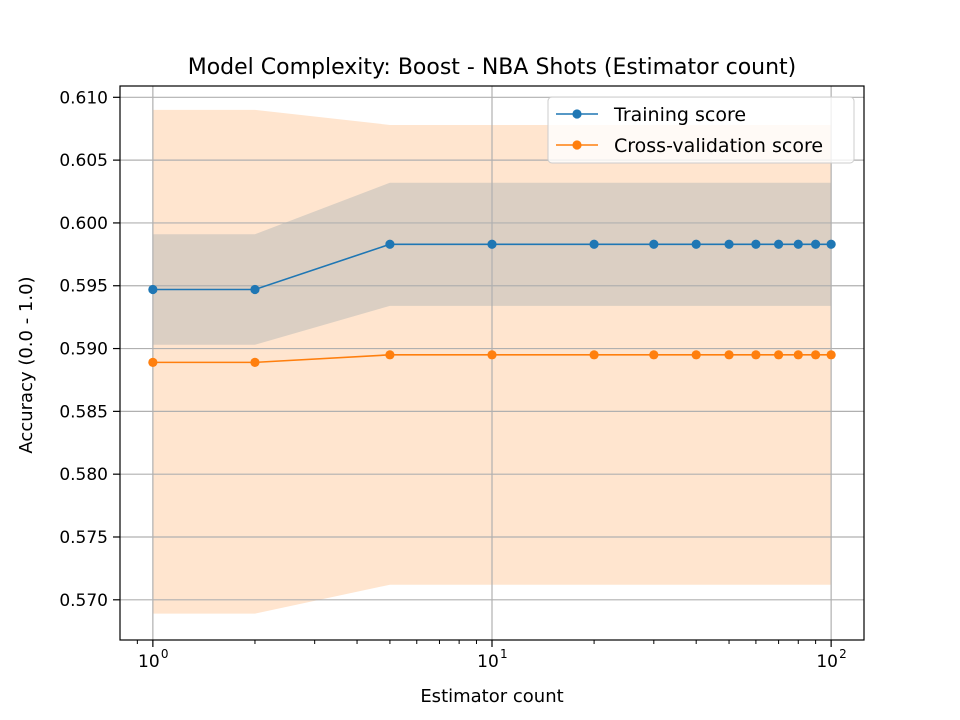 The image size is (960, 720). Describe the element at coordinates (504, 654) in the screenshot. I see `x-tick-label-exponent-1: 1` at that location.